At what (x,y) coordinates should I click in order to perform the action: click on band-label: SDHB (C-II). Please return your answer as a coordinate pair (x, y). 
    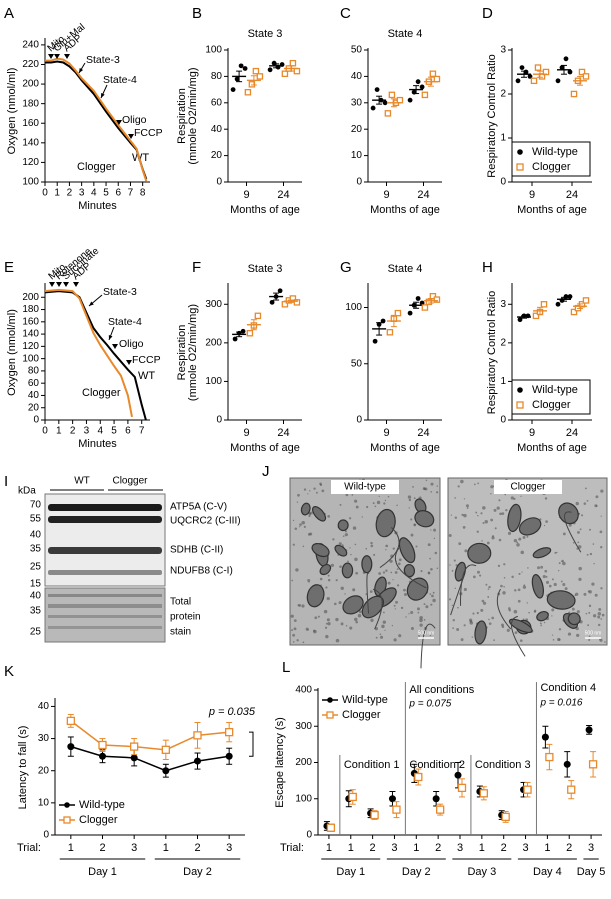
    Looking at the image, I should click on (196, 550).